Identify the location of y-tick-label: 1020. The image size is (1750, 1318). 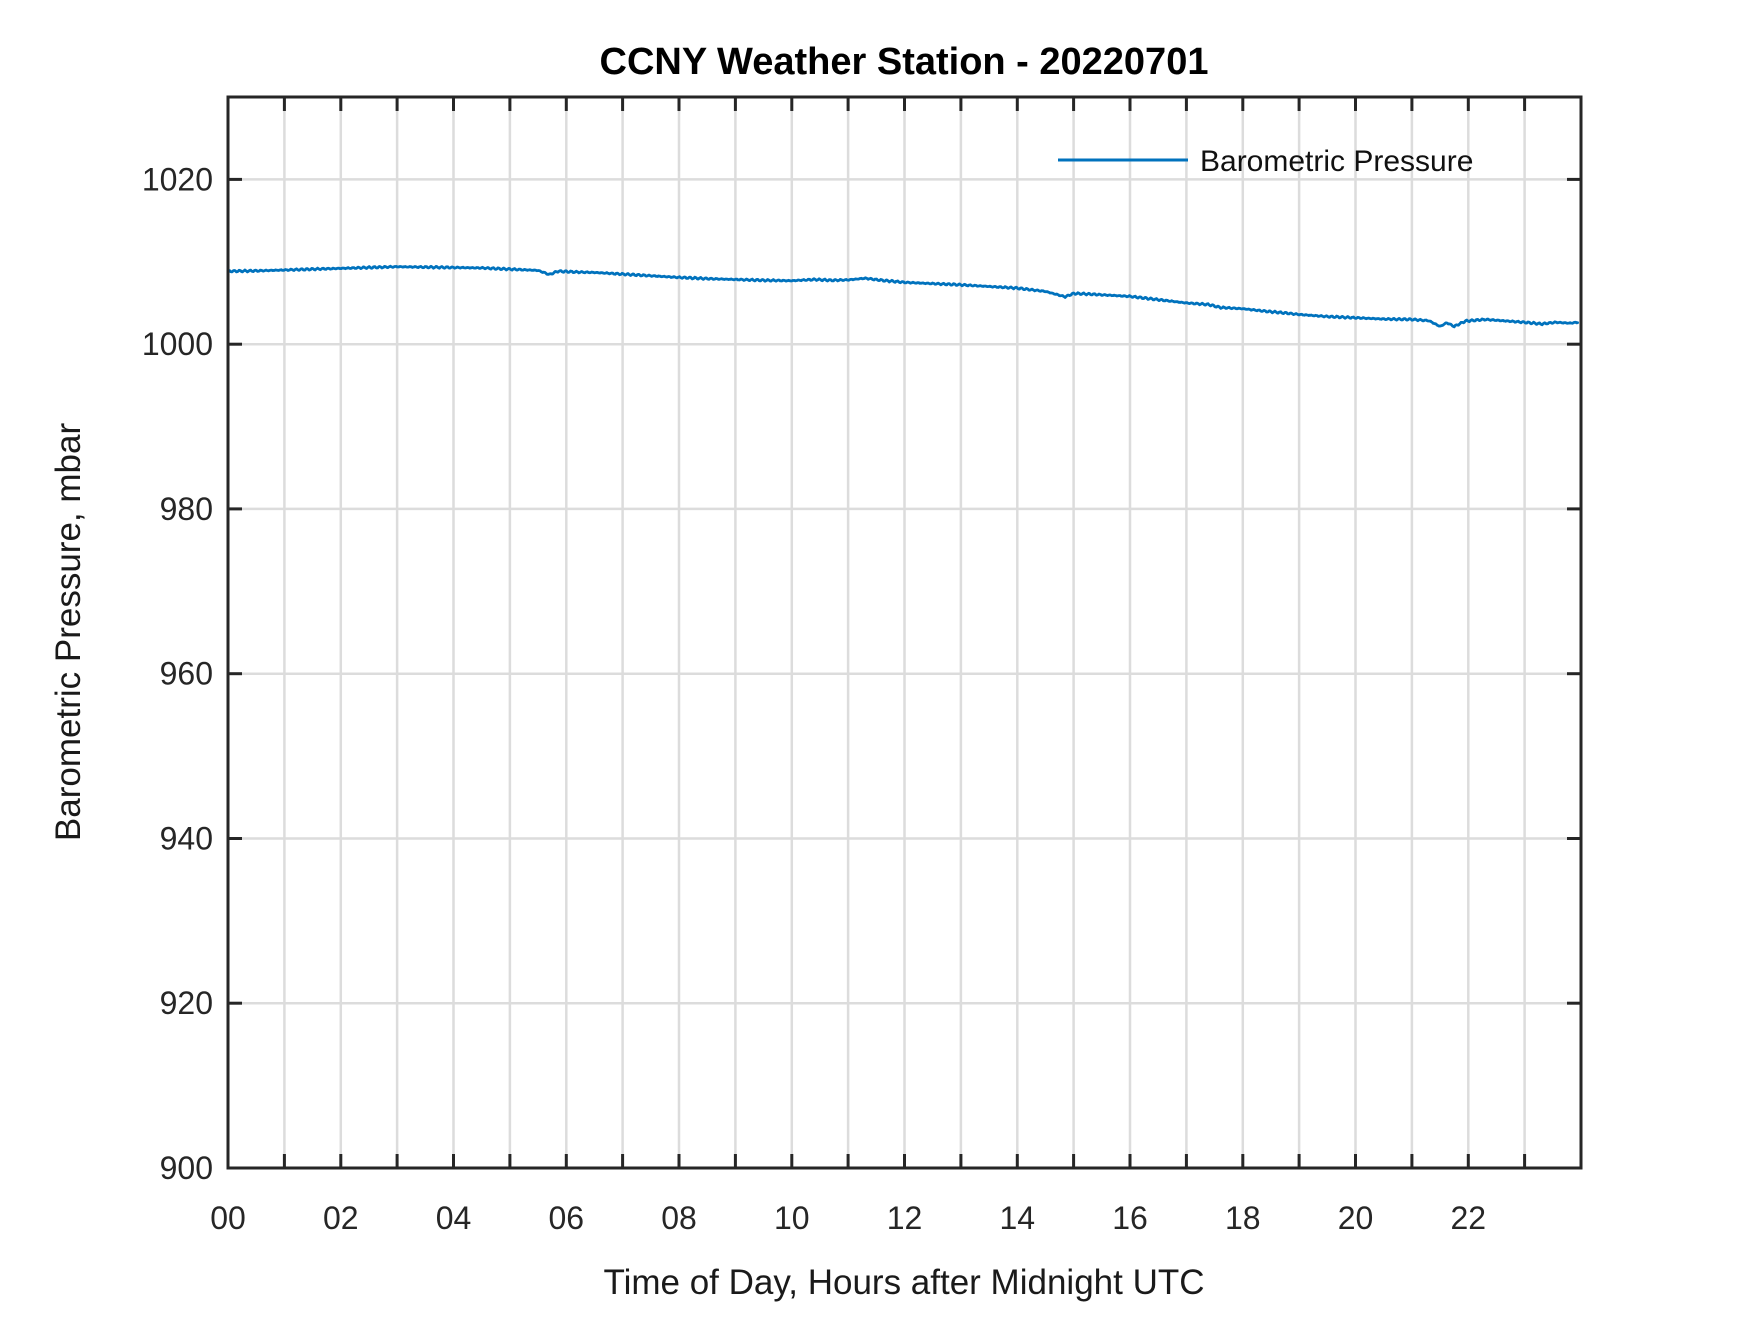
(177, 179).